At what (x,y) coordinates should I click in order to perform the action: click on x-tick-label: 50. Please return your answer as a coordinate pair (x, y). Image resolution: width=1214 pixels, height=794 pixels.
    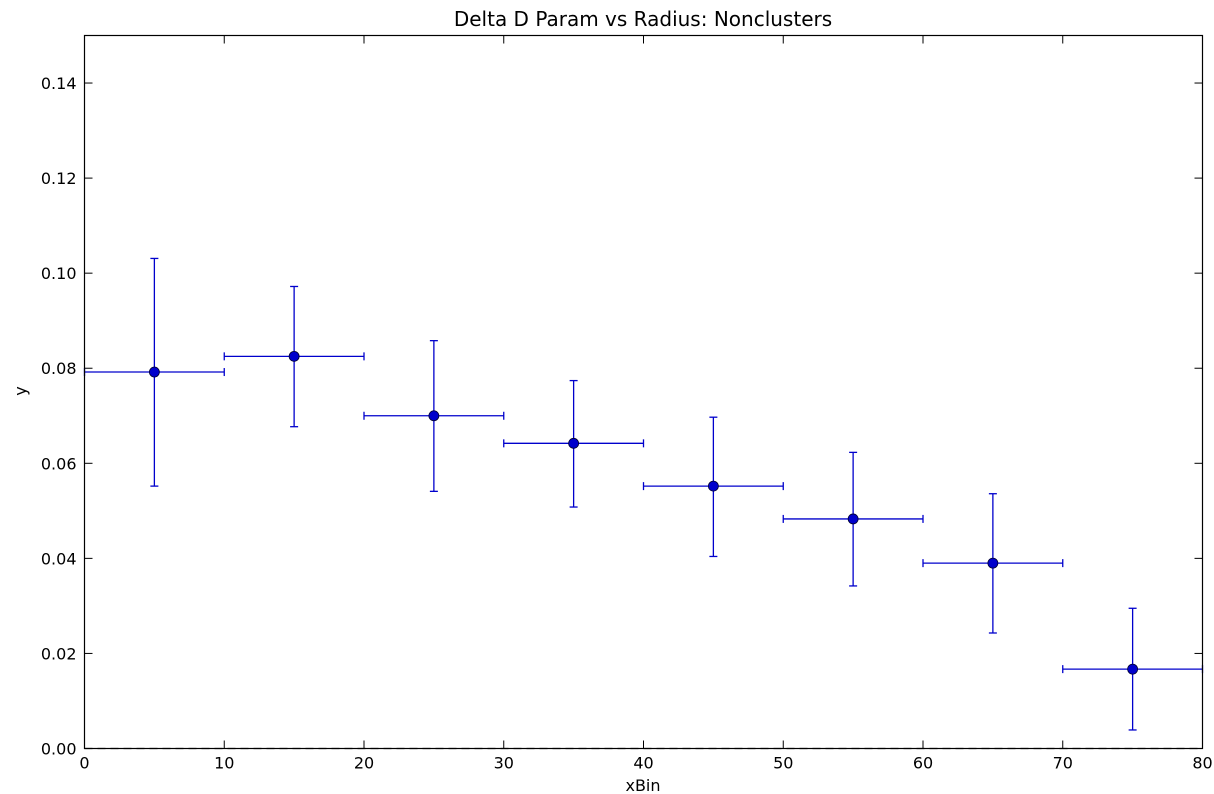
    Looking at the image, I should click on (783, 763).